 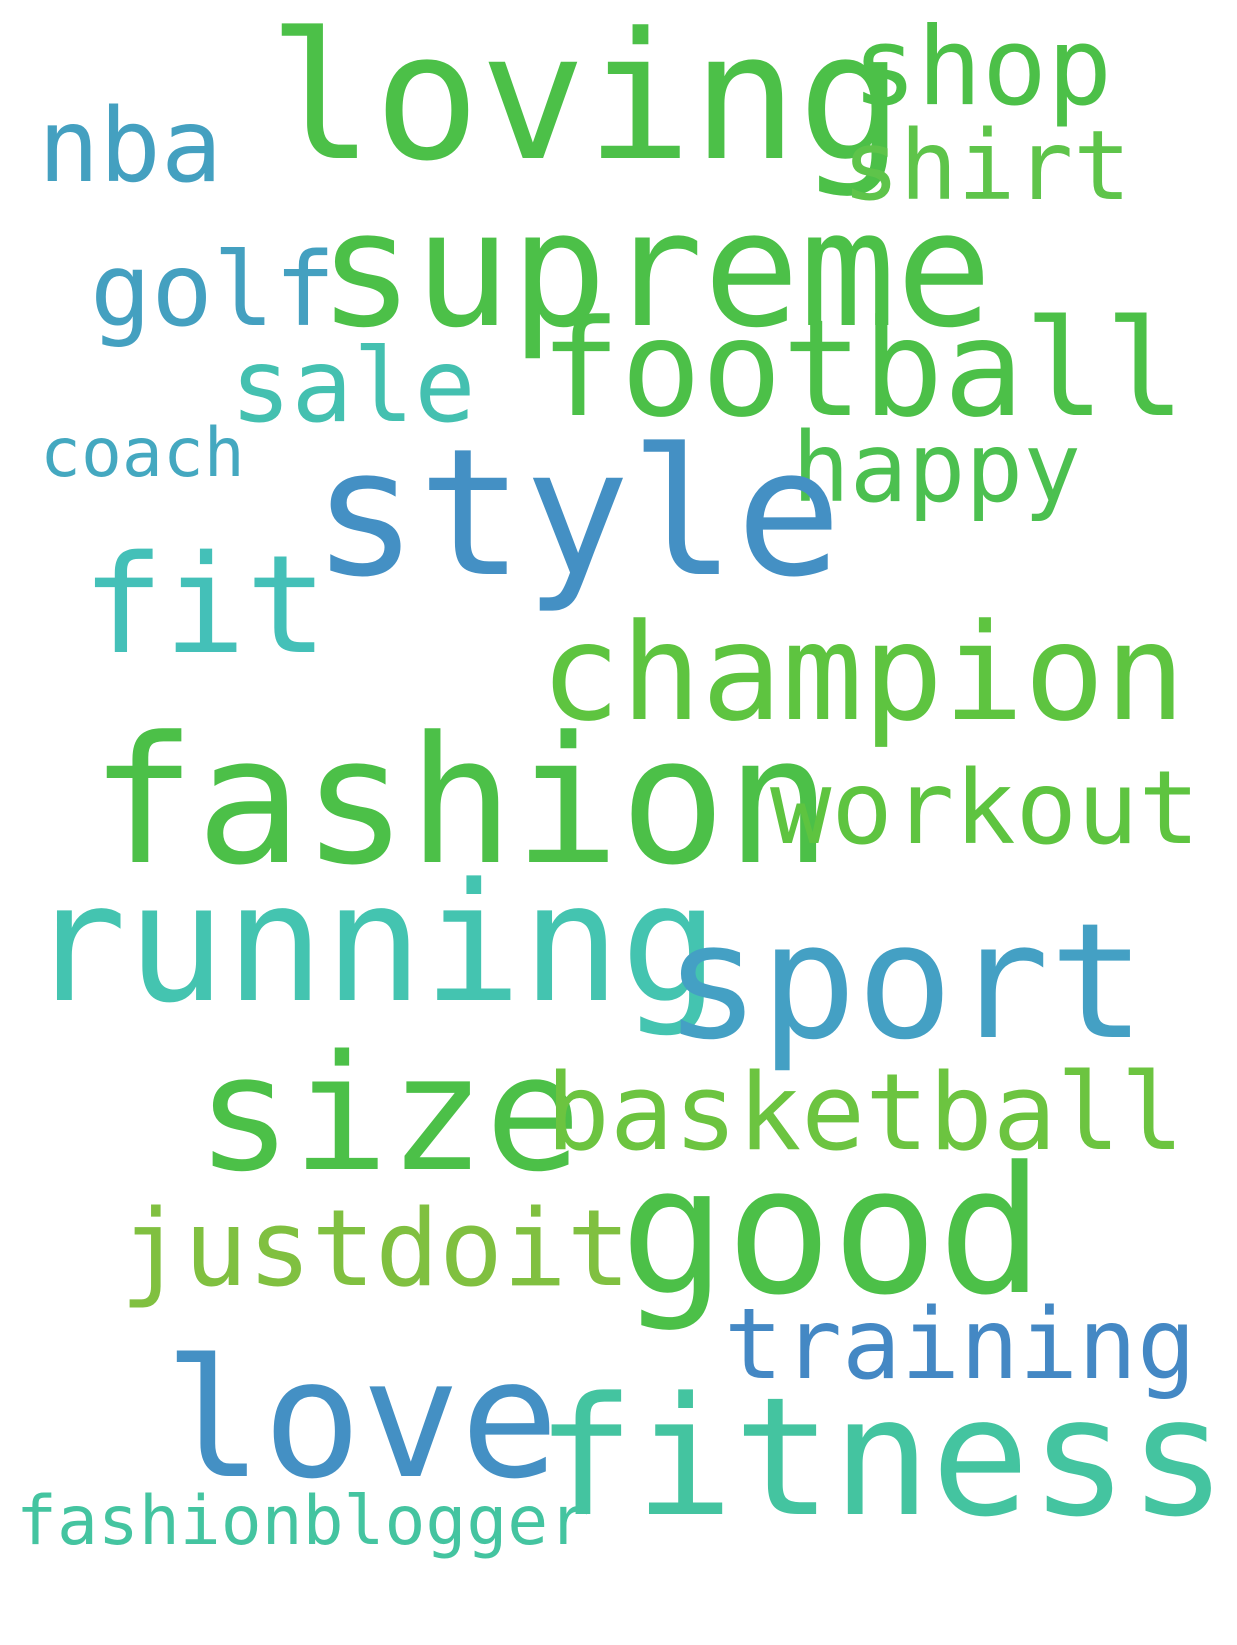 I want to click on word-loving: loving, so click(x=586, y=100).